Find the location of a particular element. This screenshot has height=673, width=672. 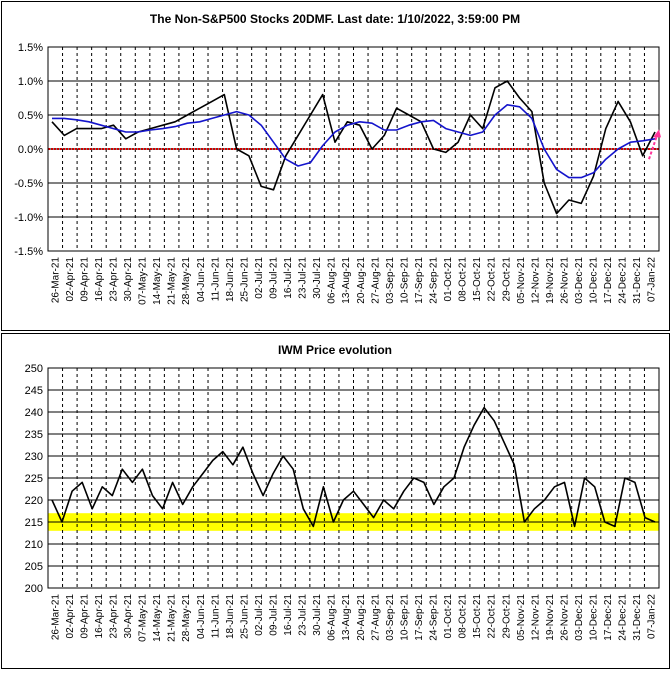

x-tick-label: 05-Nov-21 is located at coordinates (521, 617).